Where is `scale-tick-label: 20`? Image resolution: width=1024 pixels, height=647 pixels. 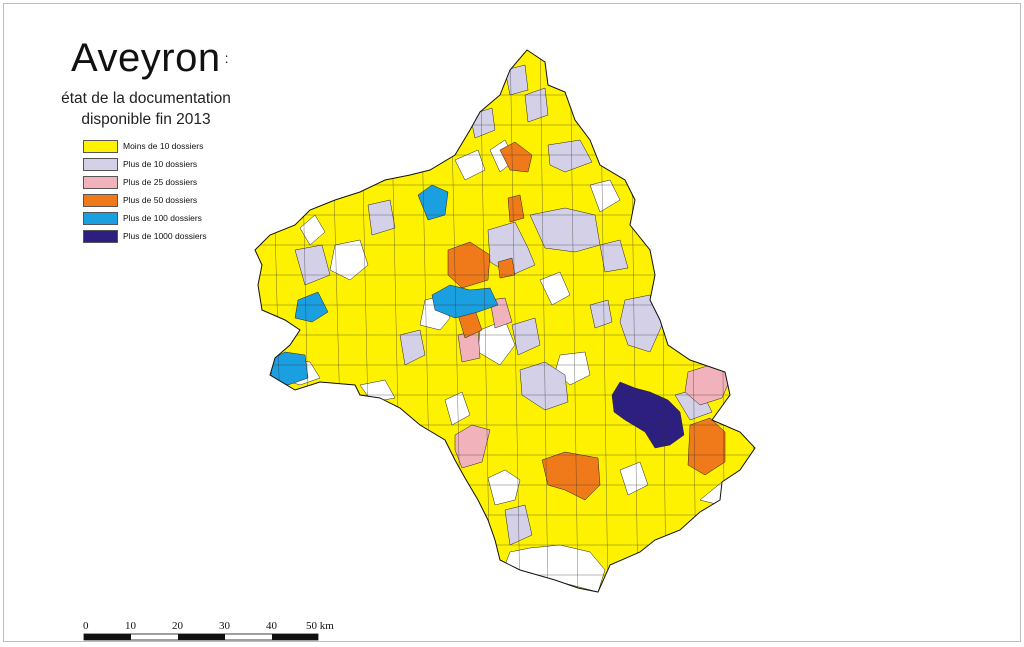 scale-tick-label: 20 is located at coordinates (177, 626).